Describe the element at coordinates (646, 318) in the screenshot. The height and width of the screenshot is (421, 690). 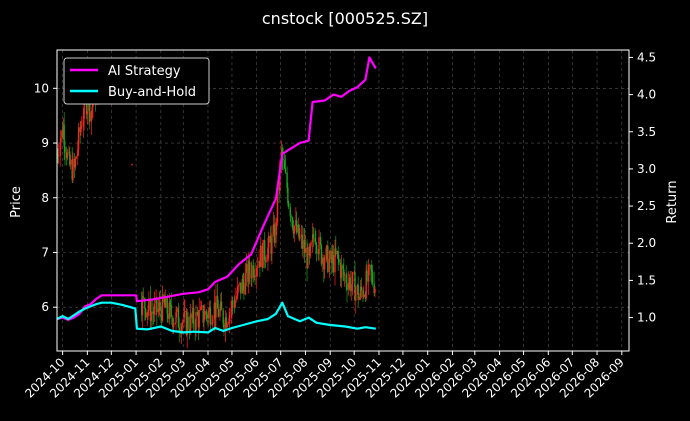
I see `y-right-tick-label: 1.0` at that location.